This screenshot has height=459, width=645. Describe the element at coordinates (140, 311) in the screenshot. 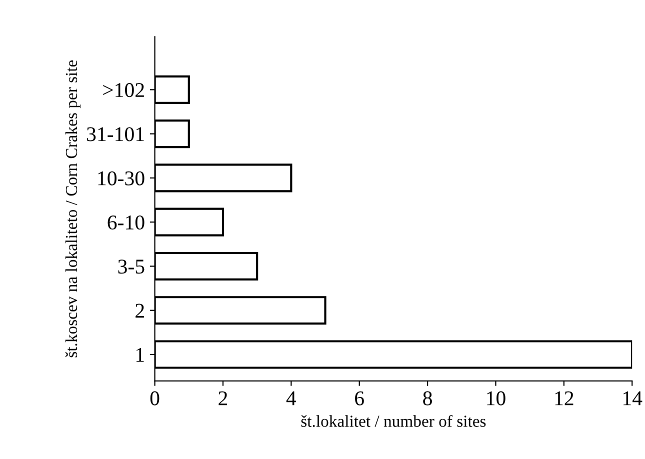

I see `y-tick-label: 2` at that location.